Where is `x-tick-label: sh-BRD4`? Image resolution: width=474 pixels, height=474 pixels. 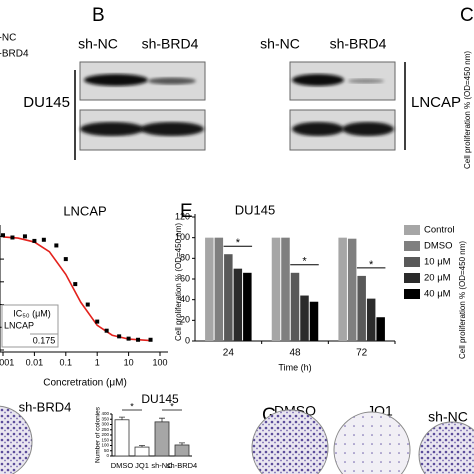 x-tick-label: sh-BRD4 is located at coordinates (182, 465).